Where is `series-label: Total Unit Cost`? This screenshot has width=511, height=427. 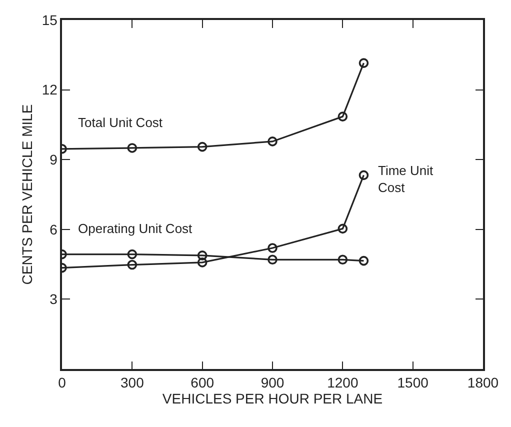
series-label: Total Unit Cost is located at coordinates (120, 122).